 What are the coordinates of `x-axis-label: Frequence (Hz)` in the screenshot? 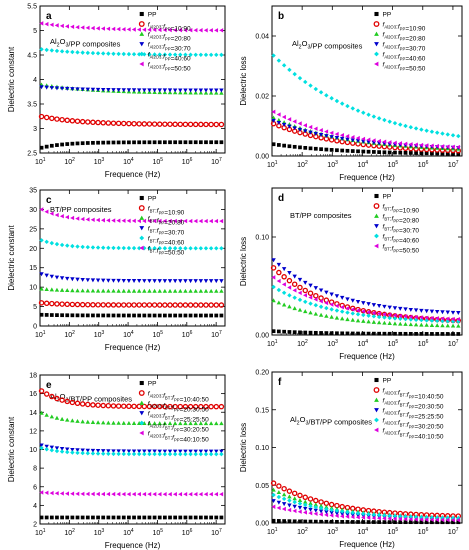 It's located at (133, 545).